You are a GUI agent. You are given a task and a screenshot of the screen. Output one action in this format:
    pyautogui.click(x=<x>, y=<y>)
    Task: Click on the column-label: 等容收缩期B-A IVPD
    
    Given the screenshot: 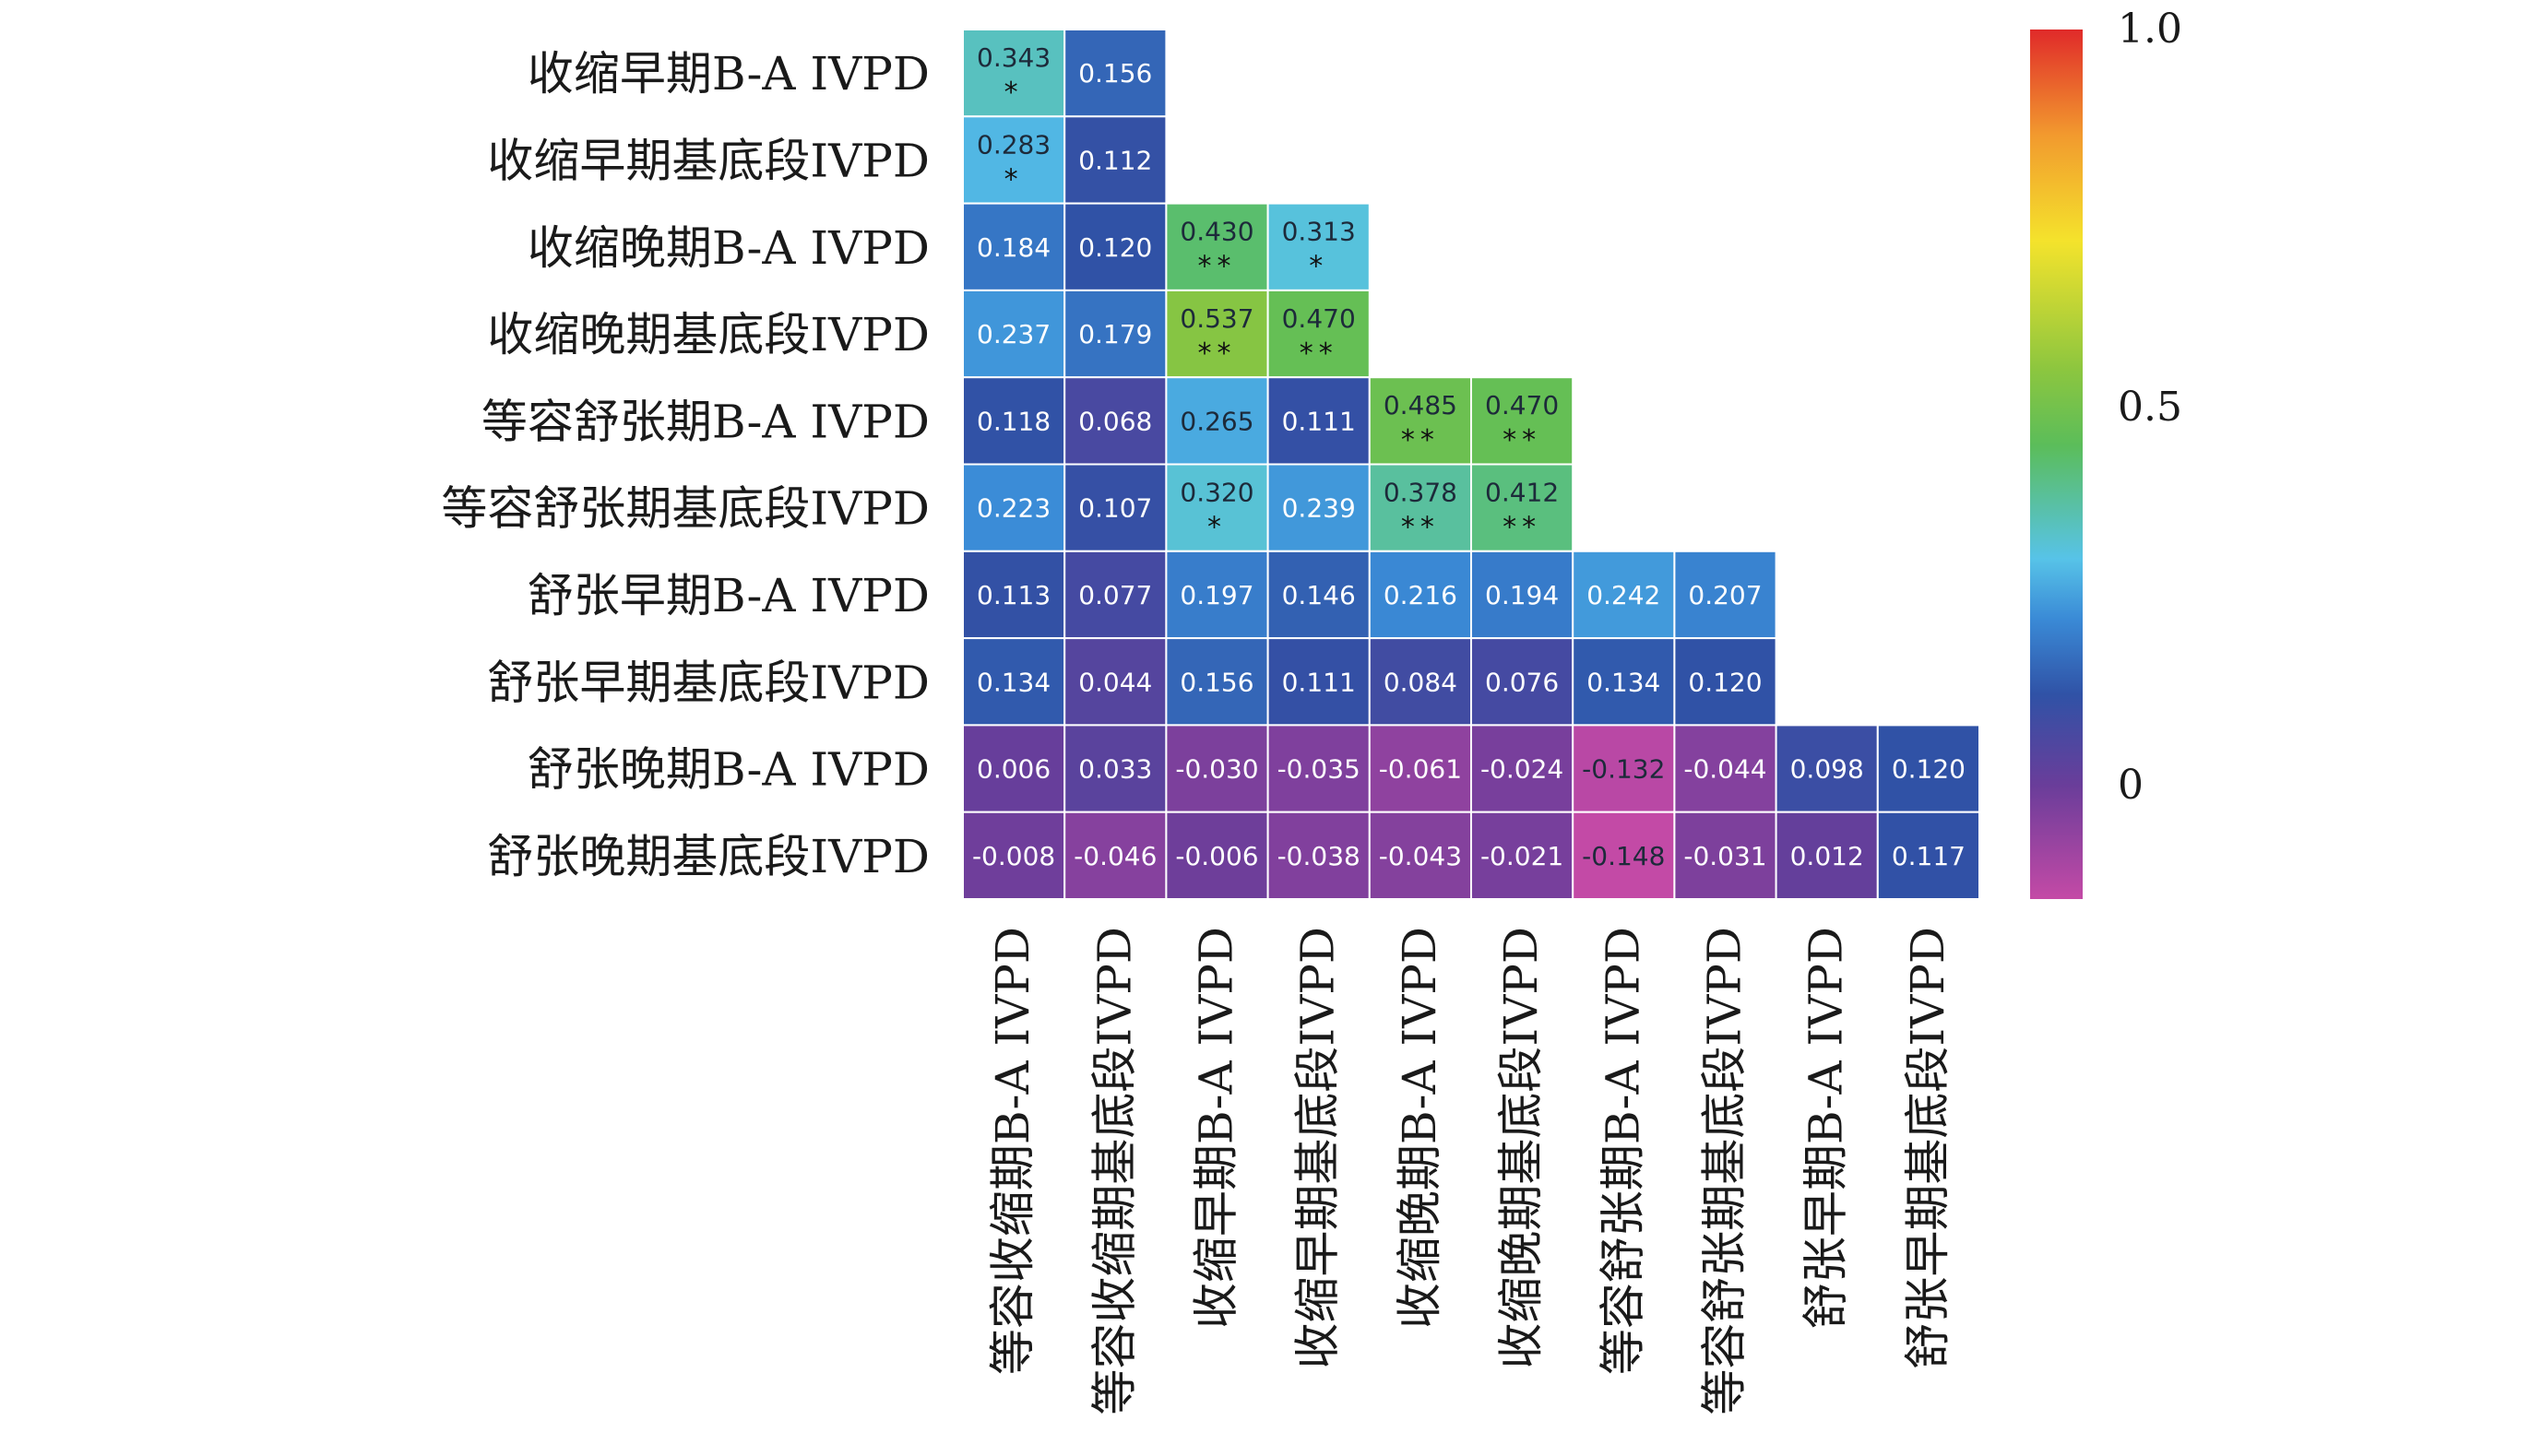 What is the action you would take?
    pyautogui.click(x=1012, y=1151)
    